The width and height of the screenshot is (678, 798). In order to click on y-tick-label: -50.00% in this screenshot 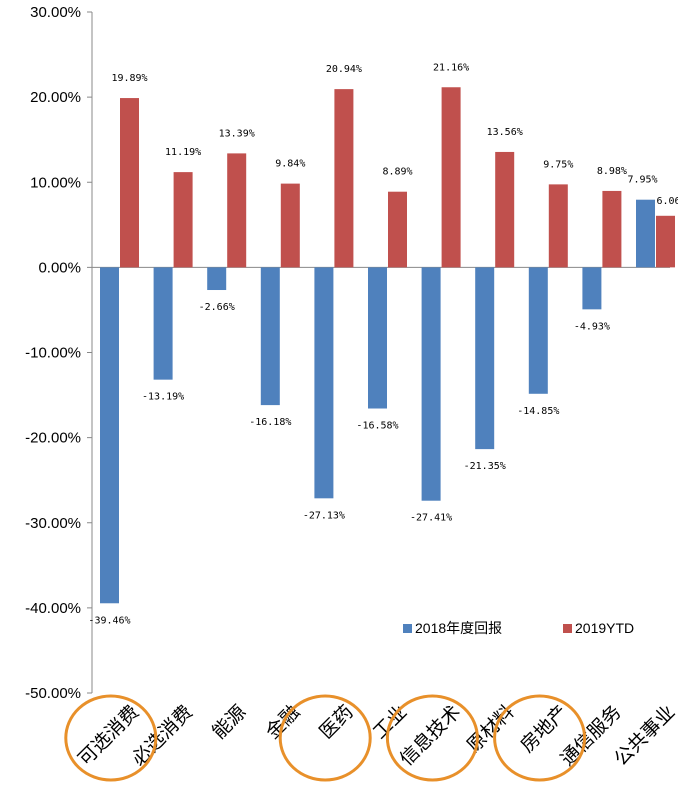, I will do `click(53, 693)`.